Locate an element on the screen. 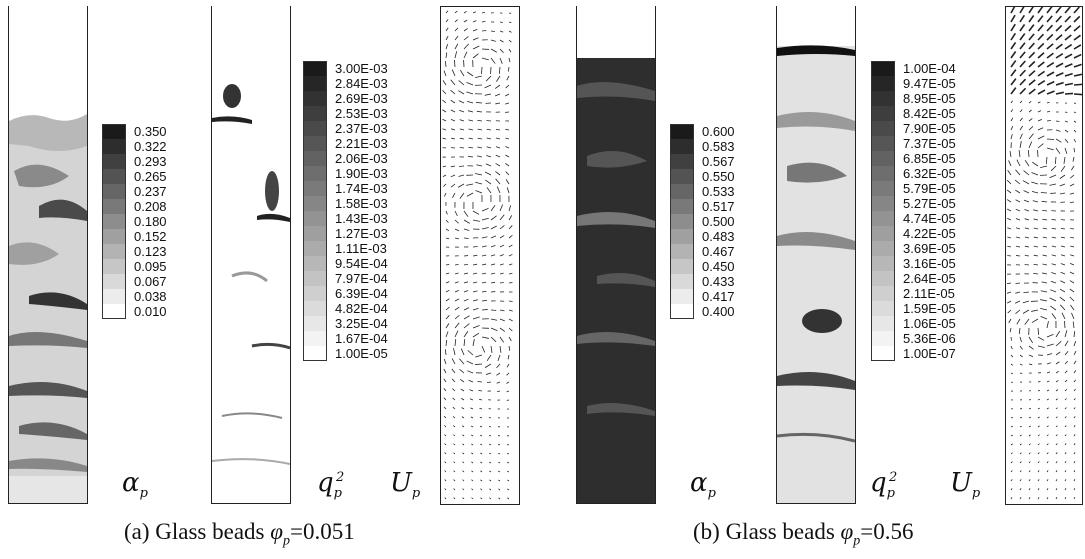  legend-entry: 0.500 is located at coordinates (702, 221).